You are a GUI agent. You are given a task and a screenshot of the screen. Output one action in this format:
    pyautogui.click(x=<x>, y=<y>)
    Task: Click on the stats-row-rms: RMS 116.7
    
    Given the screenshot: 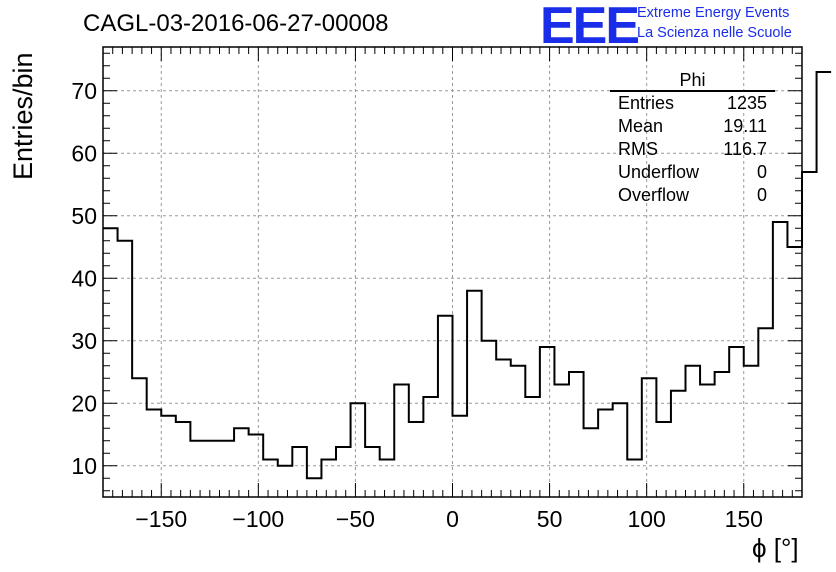 What is the action you would take?
    pyautogui.click(x=692, y=149)
    